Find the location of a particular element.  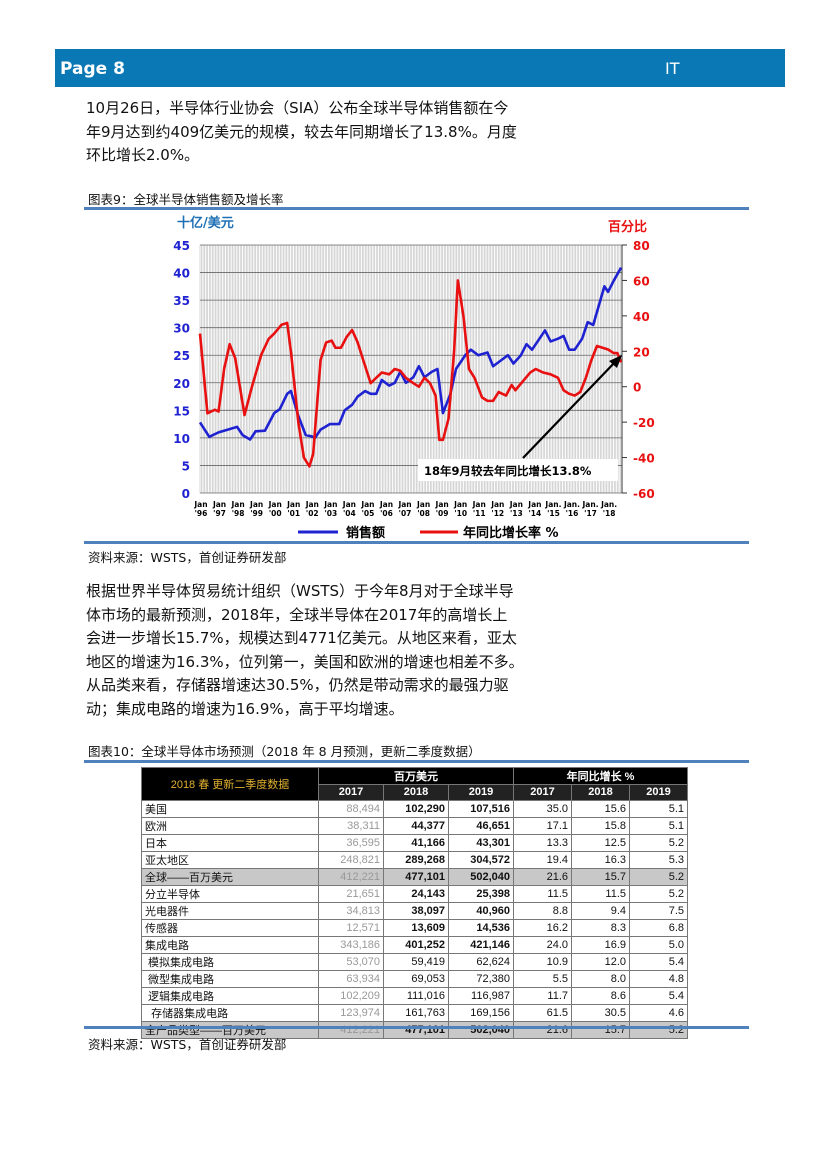

table-cell: 21,651 is located at coordinates (351, 893).